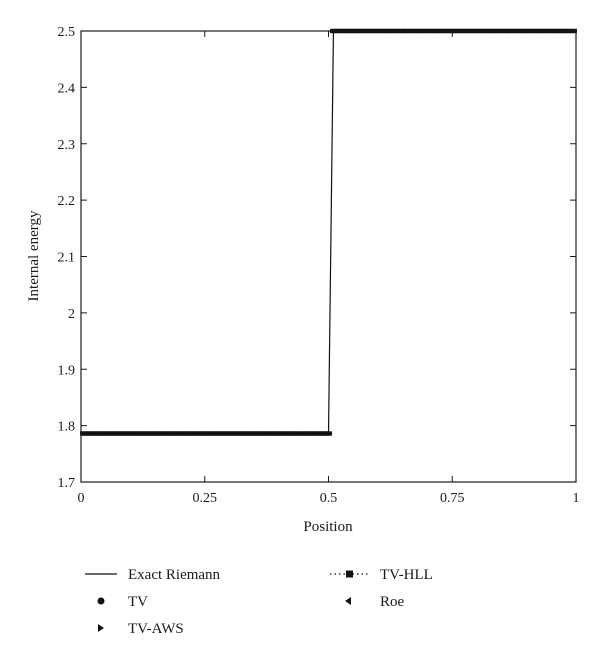 The height and width of the screenshot is (658, 600). Describe the element at coordinates (375, 602) in the screenshot. I see `legend-item: Roe` at that location.